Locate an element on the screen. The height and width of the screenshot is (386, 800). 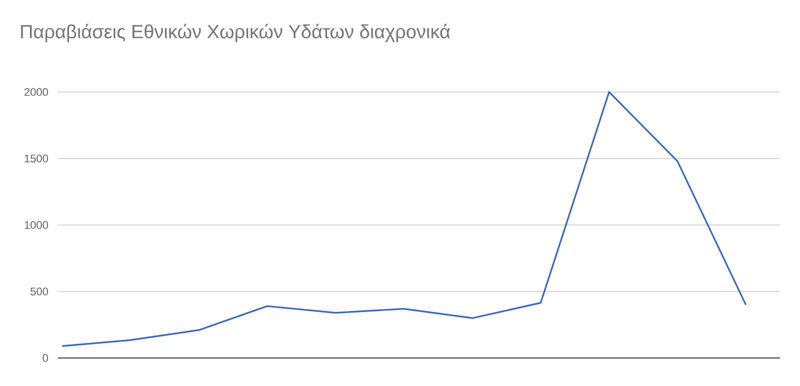
y-tick-label: 0 is located at coordinates (45, 358).